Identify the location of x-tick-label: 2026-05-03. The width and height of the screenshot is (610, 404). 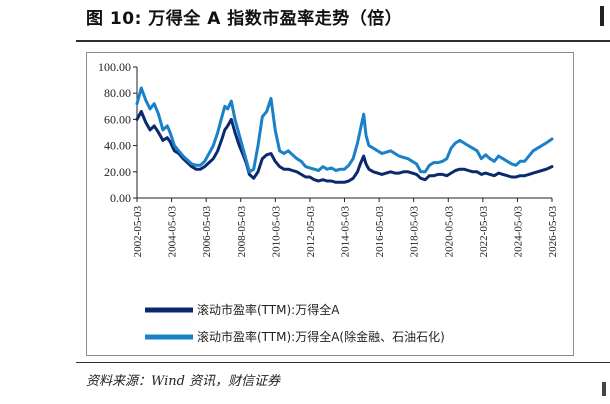
(553, 232).